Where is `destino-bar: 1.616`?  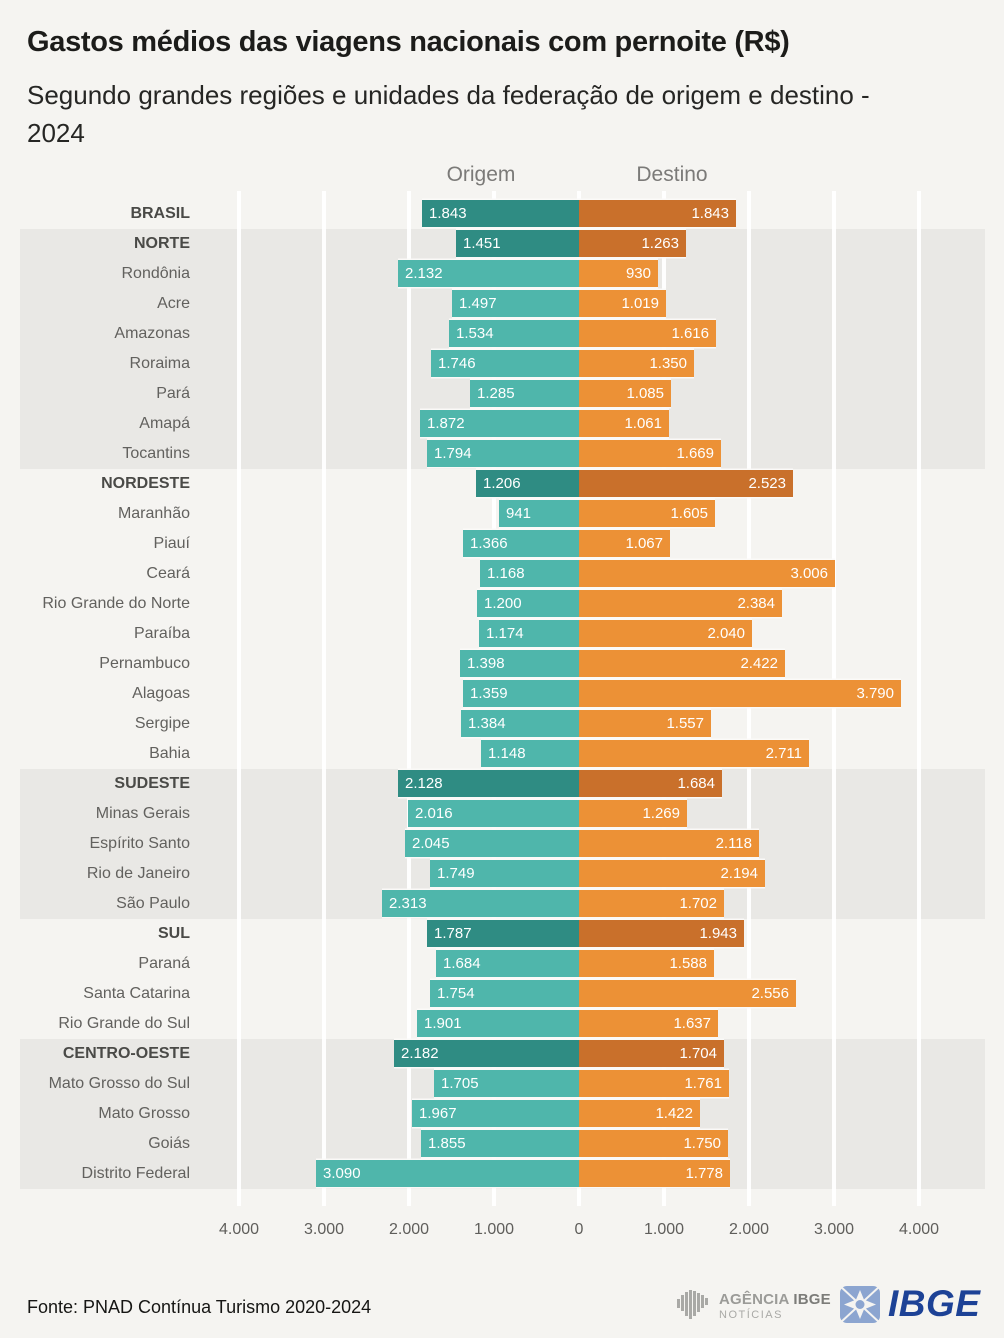
destino-bar: 1.616 is located at coordinates (647, 333).